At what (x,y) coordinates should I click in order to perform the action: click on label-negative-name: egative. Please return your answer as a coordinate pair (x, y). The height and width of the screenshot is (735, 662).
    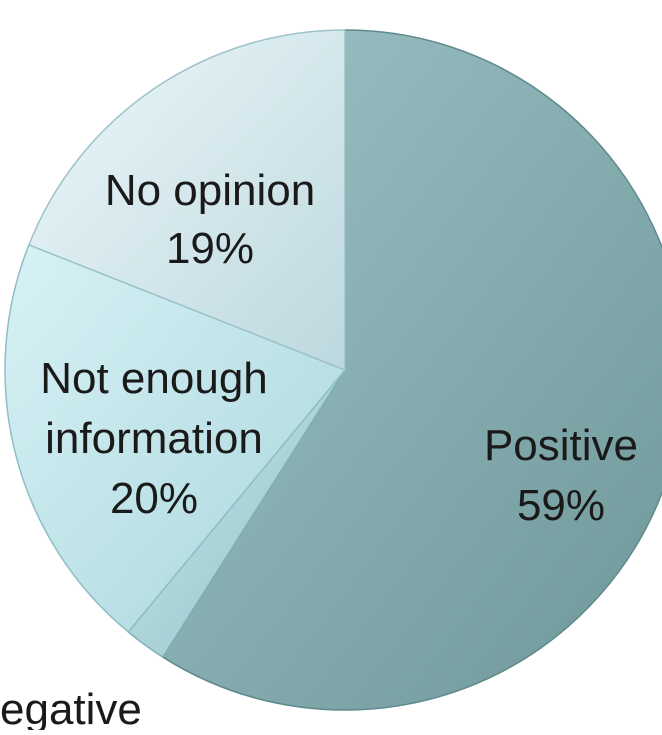
    Looking at the image, I should click on (71, 707).